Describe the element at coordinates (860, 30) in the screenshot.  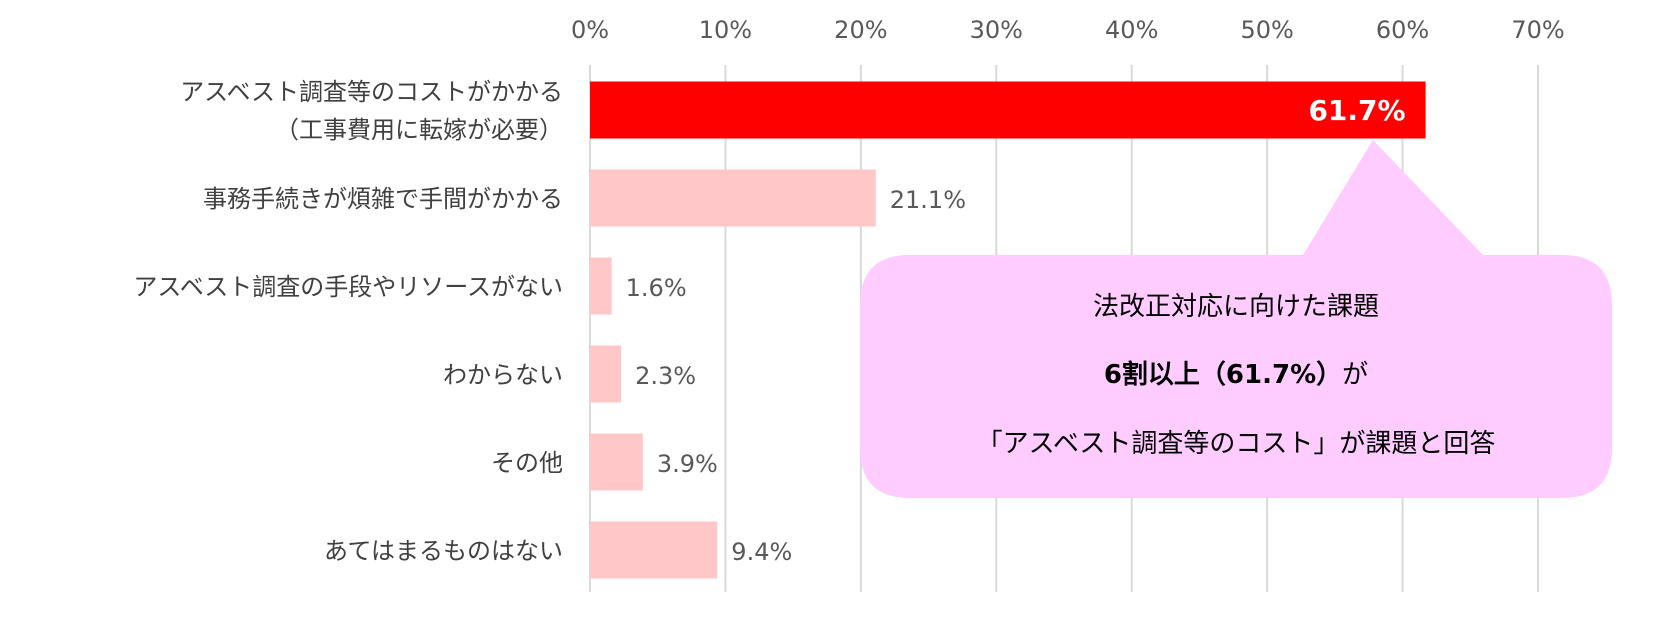
I see `x-tick-label: 20%` at that location.